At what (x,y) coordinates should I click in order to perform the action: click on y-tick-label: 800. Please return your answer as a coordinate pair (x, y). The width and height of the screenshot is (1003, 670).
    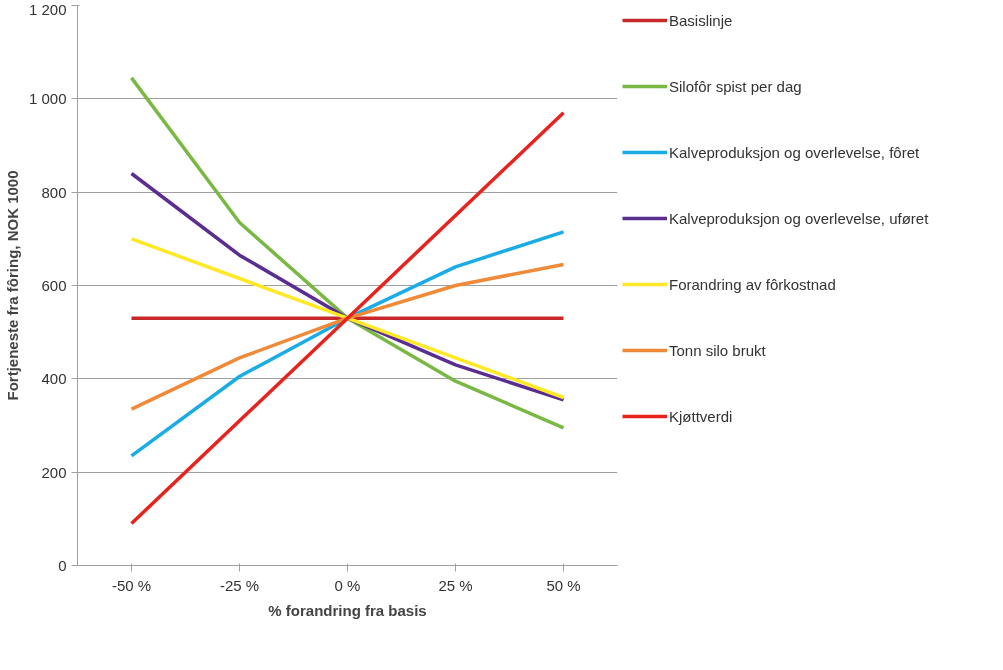
    Looking at the image, I should click on (54, 192).